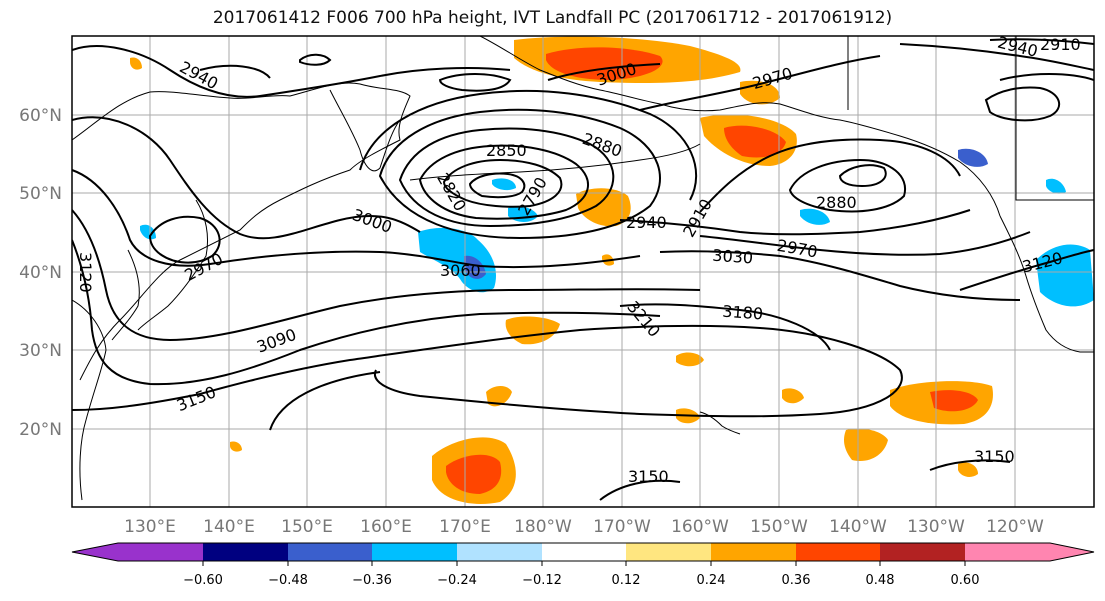  I want to click on contour-3150-s, so click(640, 490).